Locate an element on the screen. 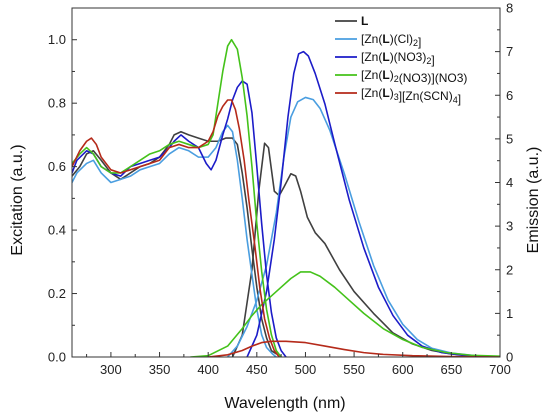 The image size is (550, 416). x-tick-label: 300 is located at coordinates (111, 369).